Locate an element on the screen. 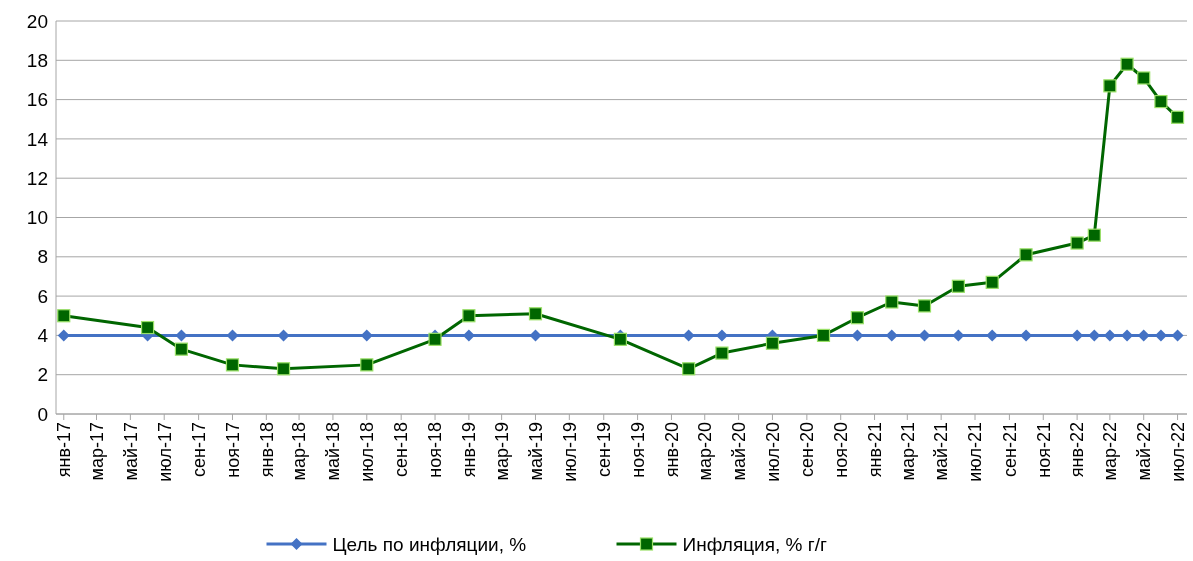 This screenshot has width=1193, height=561. x-tick-label: мар-17 is located at coordinates (96, 451).